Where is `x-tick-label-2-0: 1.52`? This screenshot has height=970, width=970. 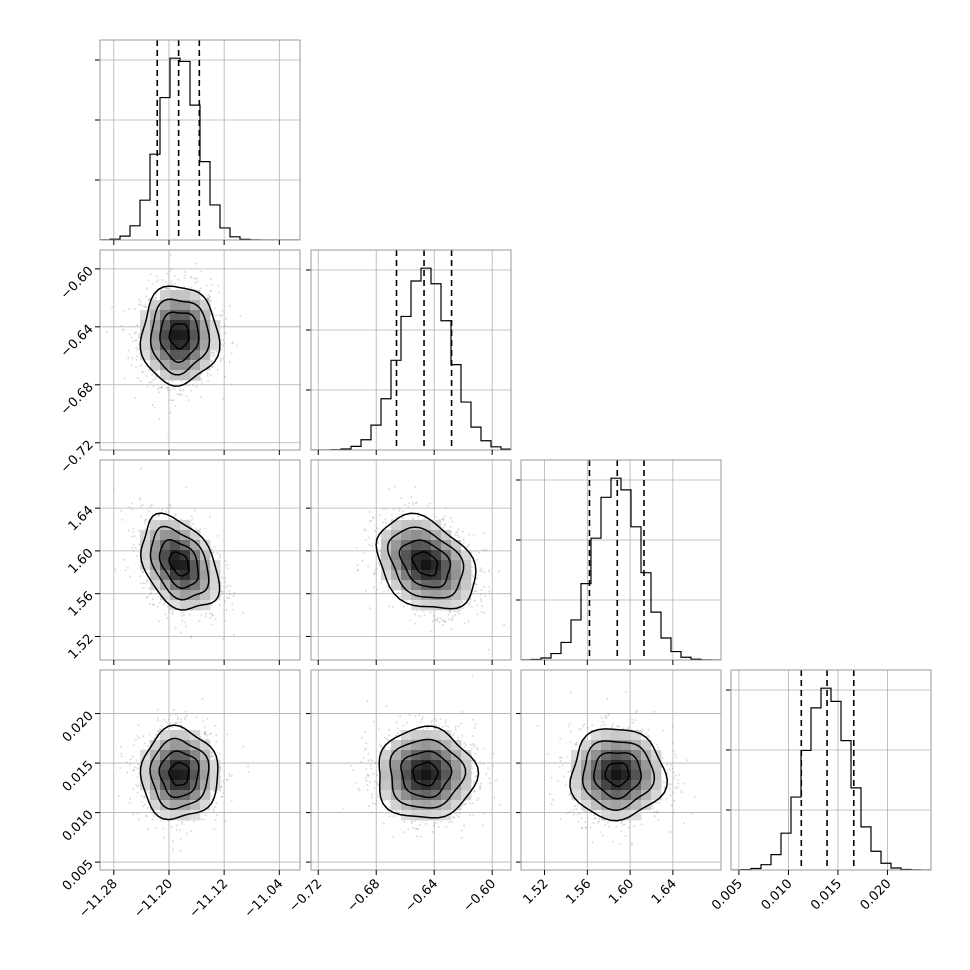
x-tick-label-2-0: 1.52 is located at coordinates (536, 891).